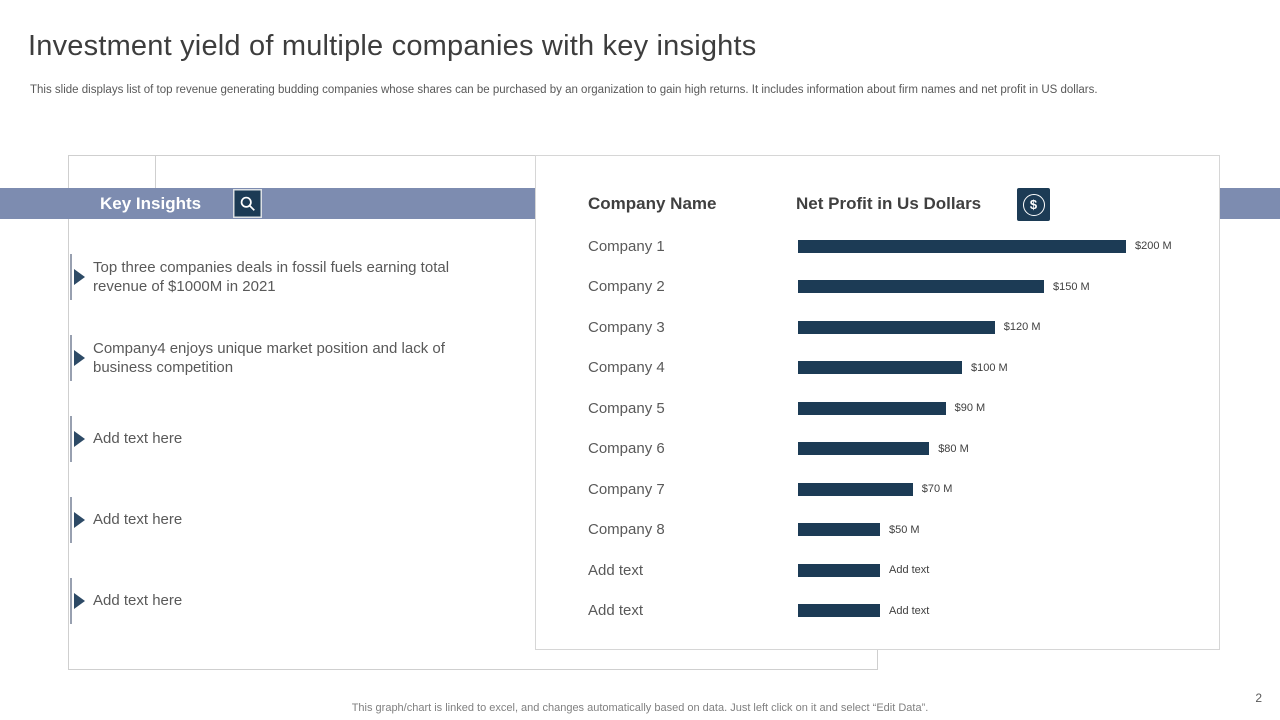 This screenshot has width=1280, height=720. I want to click on chart-row: Company 1 $200 M, so click(877, 246).